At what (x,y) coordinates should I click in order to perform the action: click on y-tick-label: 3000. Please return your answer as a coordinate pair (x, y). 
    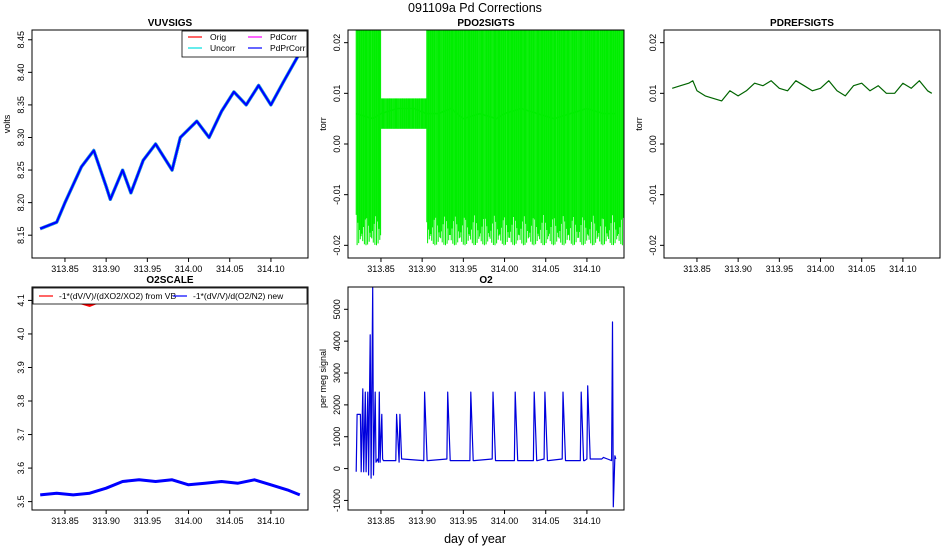
    Looking at the image, I should click on (337, 373).